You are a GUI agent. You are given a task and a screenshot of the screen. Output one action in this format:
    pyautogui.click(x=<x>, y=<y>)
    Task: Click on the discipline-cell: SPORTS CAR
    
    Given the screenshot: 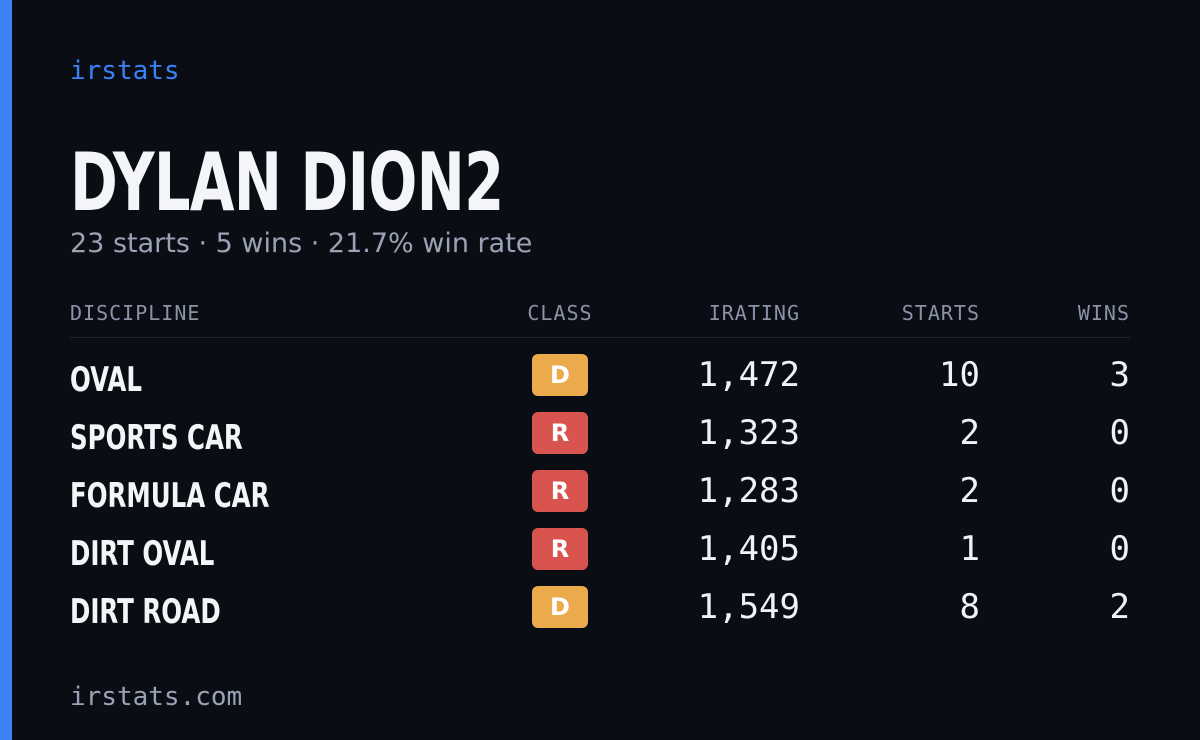 What is the action you would take?
    pyautogui.click(x=190, y=438)
    